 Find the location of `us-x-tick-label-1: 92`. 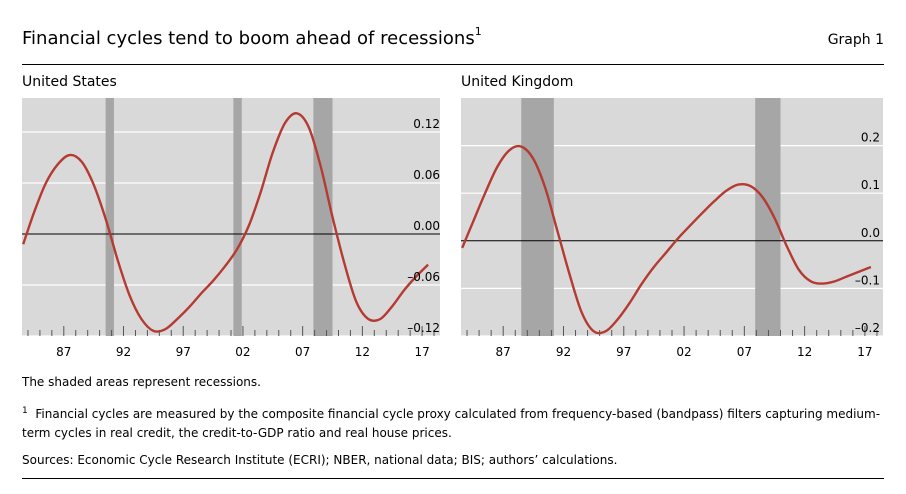

us-x-tick-label-1: 92 is located at coordinates (123, 352).